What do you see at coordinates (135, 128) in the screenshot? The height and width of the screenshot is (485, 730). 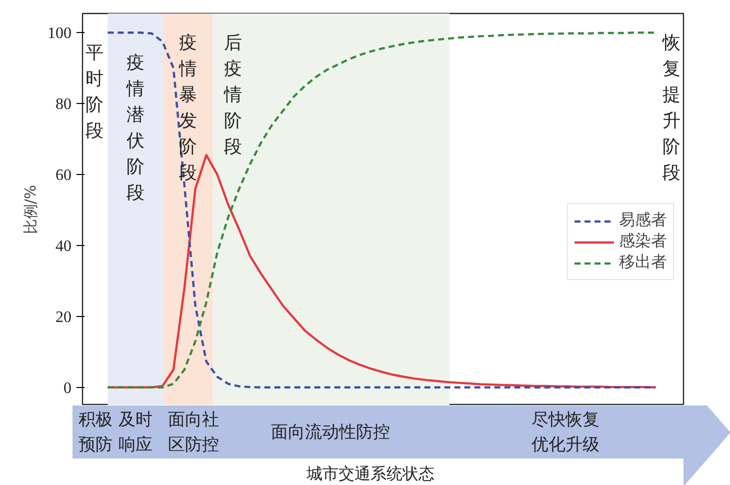 I see `annotation: 疫情潜伏阶段` at bounding box center [135, 128].